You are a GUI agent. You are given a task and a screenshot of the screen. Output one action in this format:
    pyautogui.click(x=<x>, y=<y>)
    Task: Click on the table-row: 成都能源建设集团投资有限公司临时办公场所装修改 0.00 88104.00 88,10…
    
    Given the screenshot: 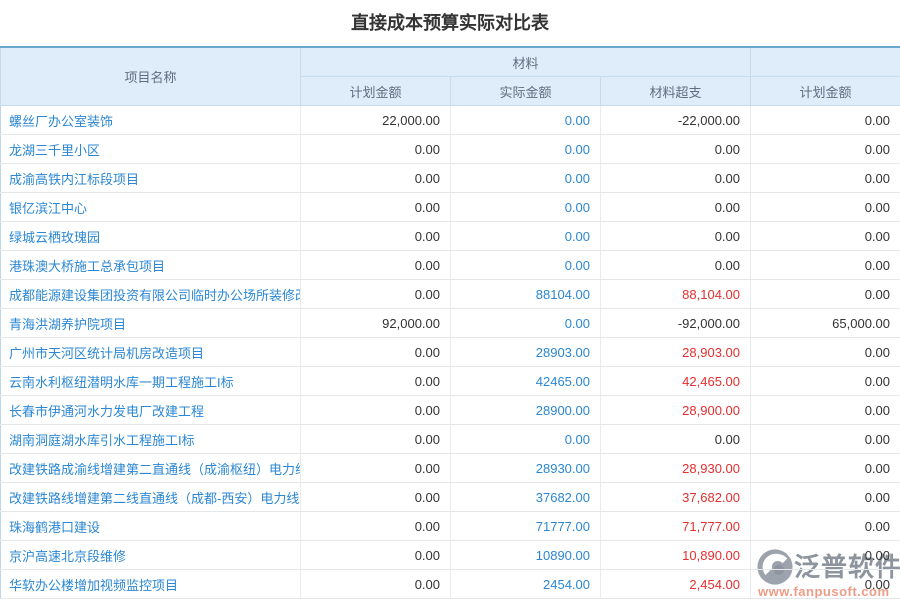 What is the action you would take?
    pyautogui.click(x=450, y=294)
    